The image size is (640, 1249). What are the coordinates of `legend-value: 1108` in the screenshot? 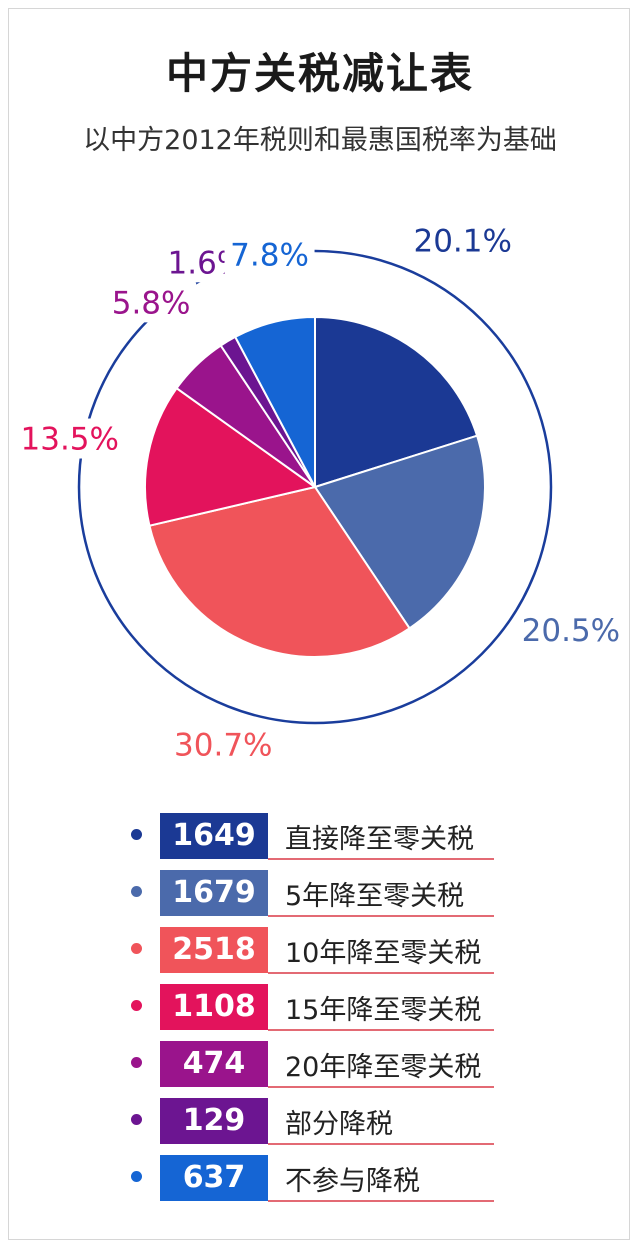 It's located at (214, 1007).